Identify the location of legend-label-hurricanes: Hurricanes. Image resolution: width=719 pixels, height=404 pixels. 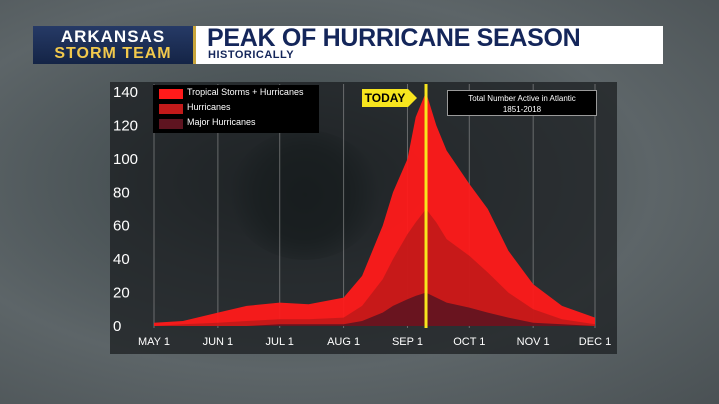
(209, 107).